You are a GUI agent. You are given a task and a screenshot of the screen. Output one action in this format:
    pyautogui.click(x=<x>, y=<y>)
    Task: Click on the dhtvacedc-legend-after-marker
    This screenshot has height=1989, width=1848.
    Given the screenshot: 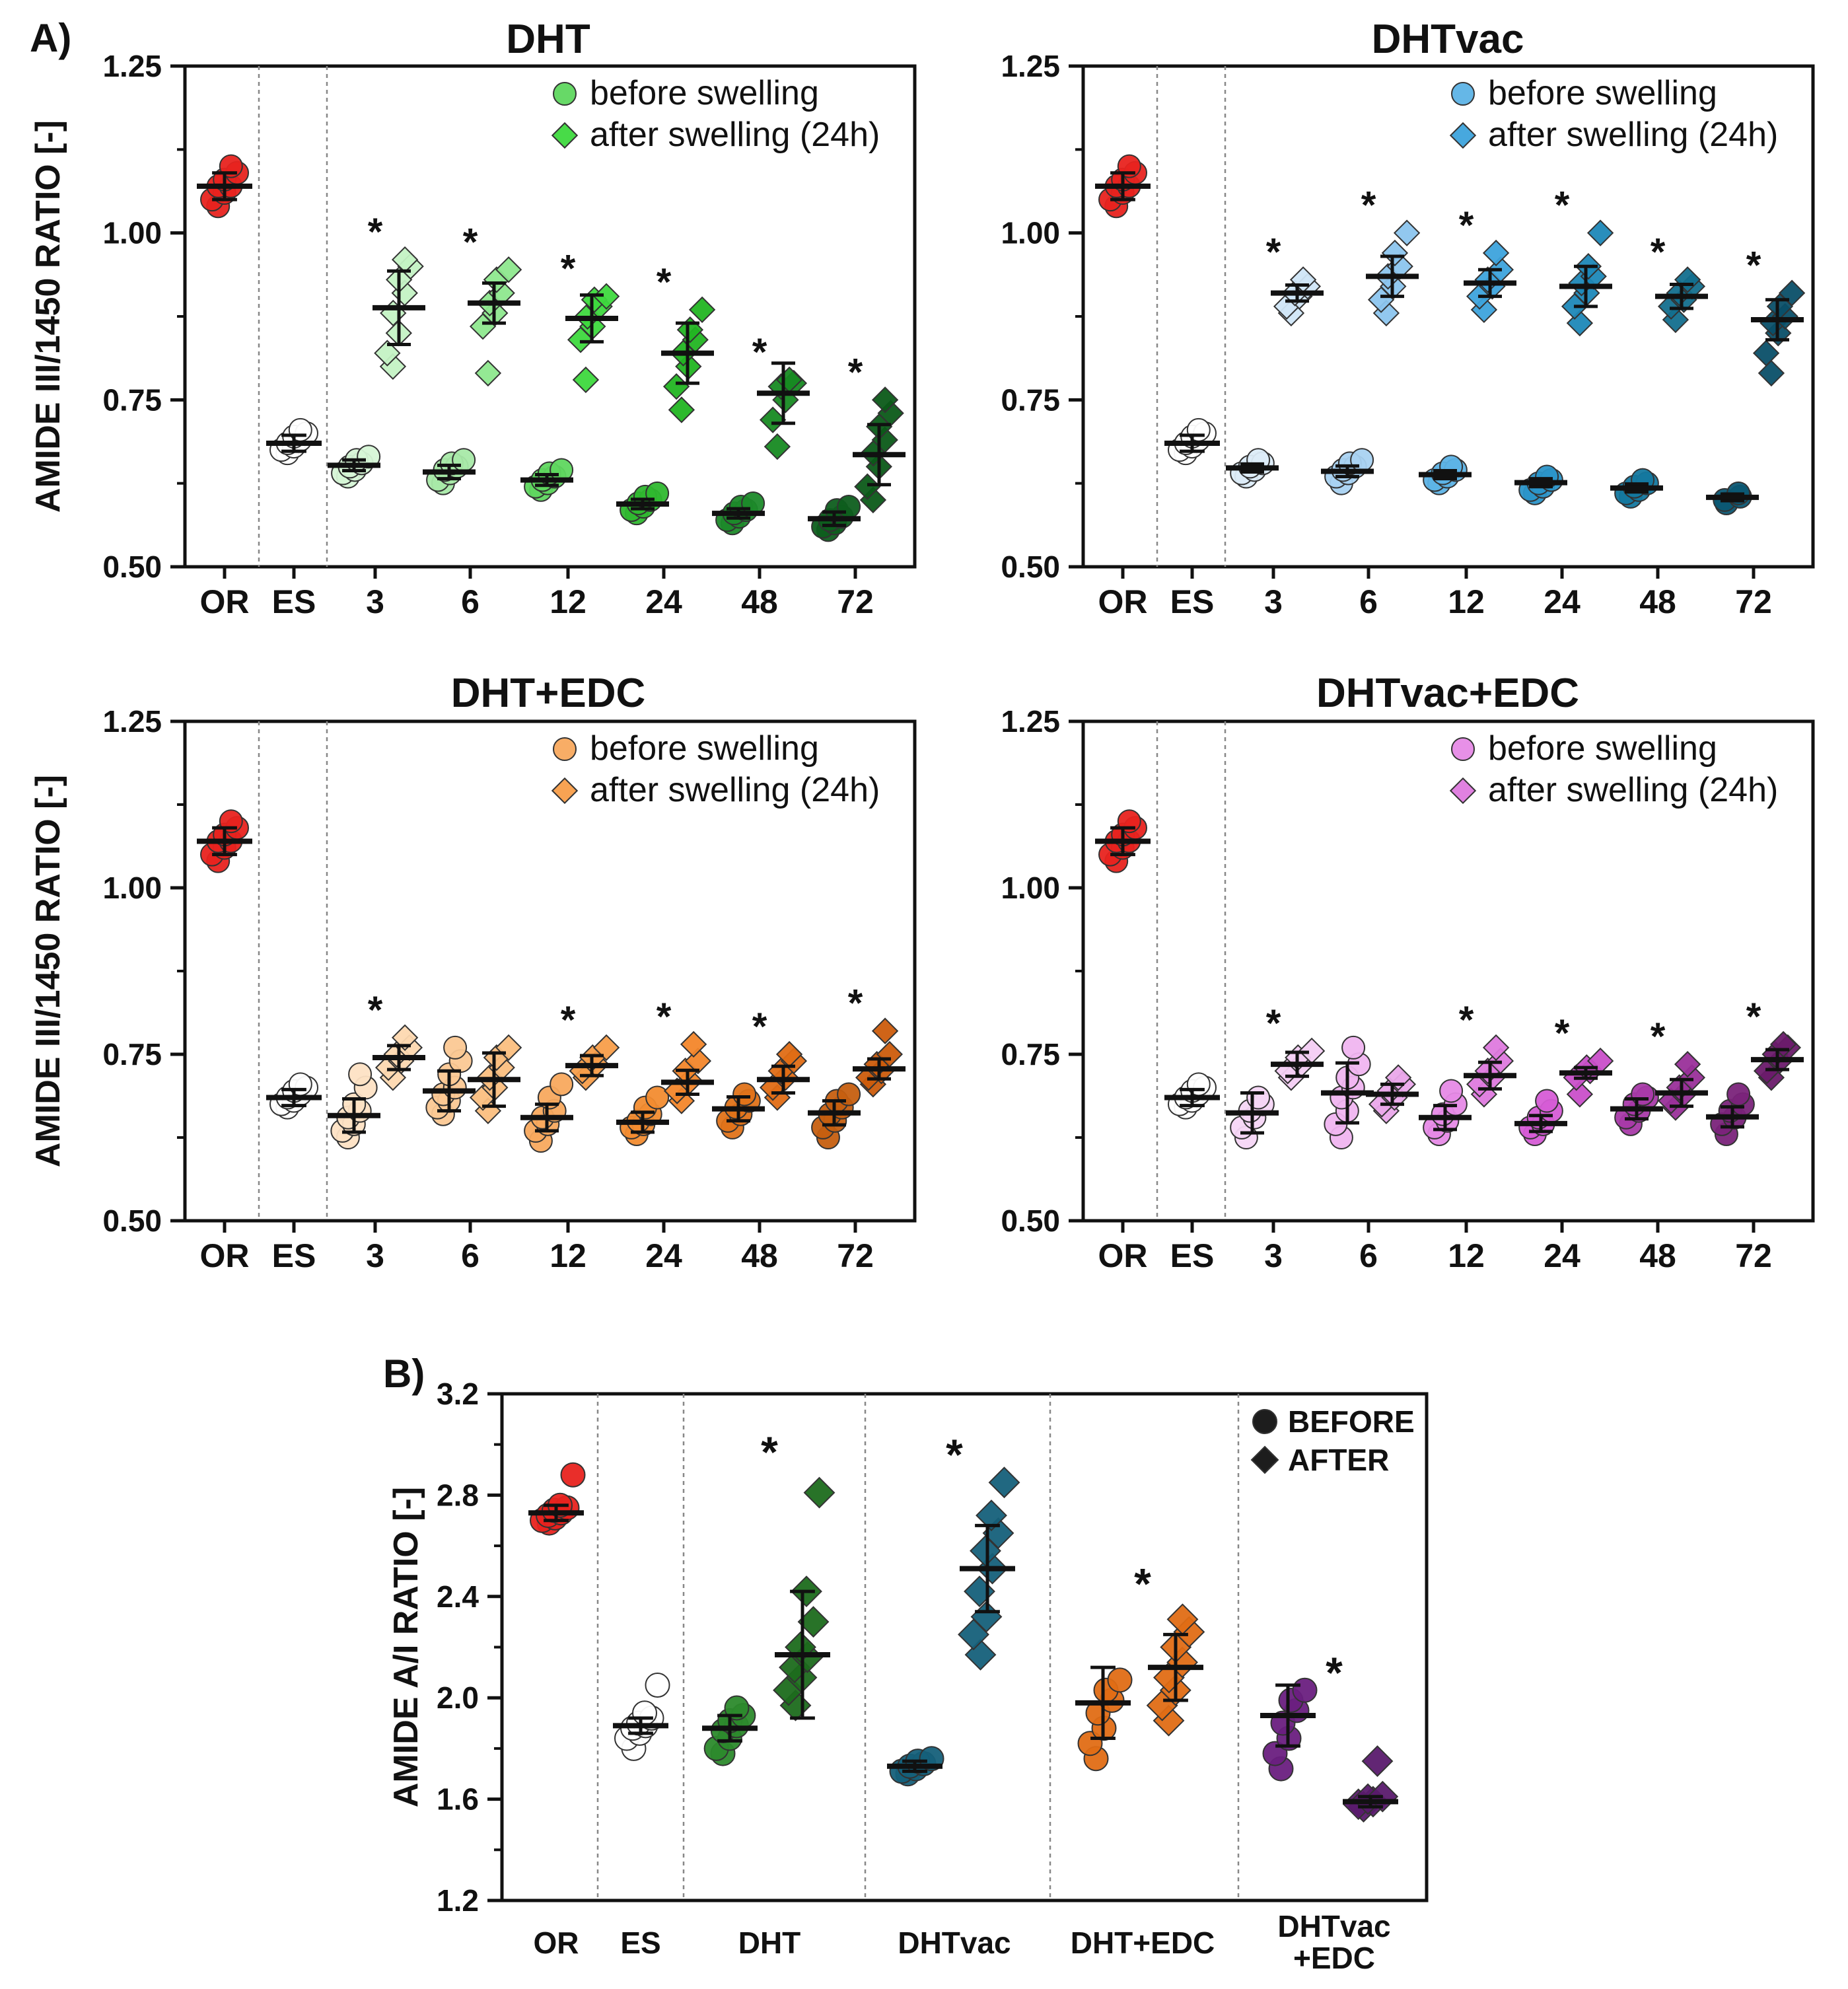 What is the action you would take?
    pyautogui.click(x=1463, y=791)
    